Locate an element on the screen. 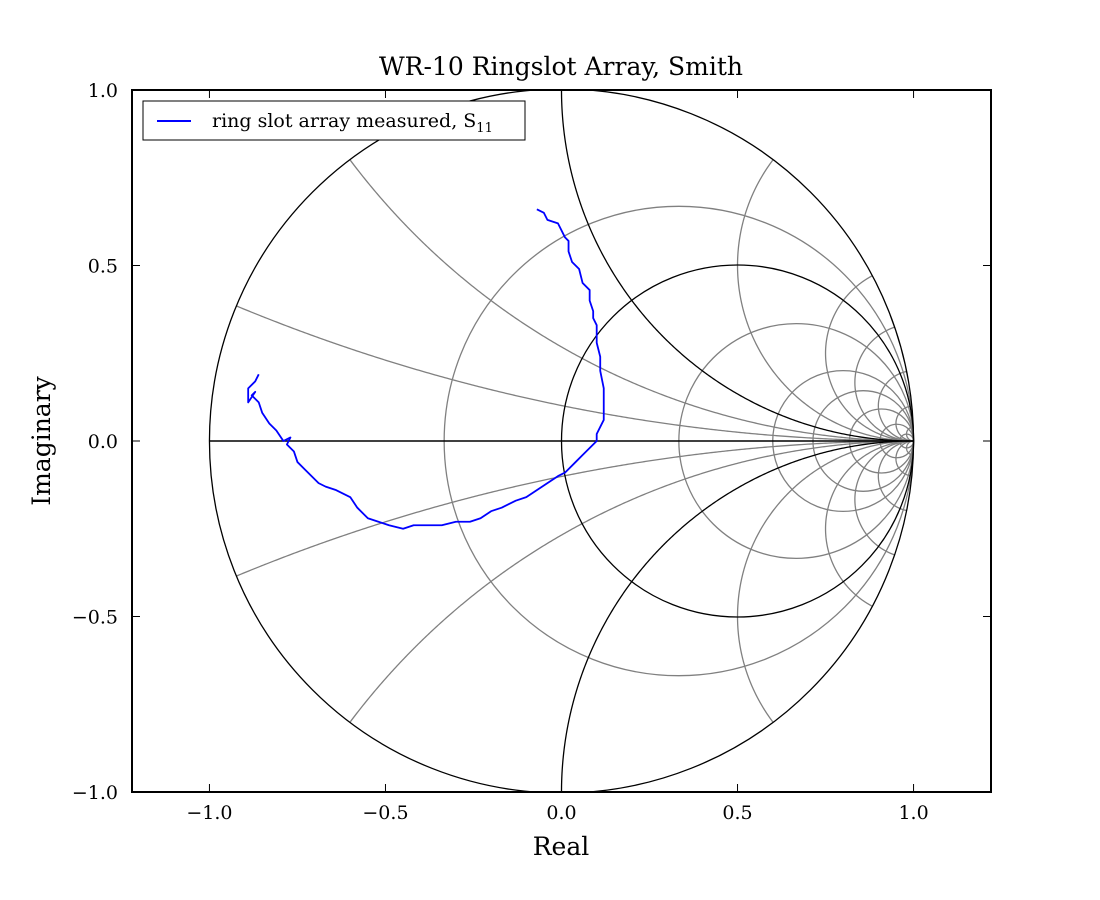 The image size is (1100, 900). series-layer is located at coordinates (426, 369).